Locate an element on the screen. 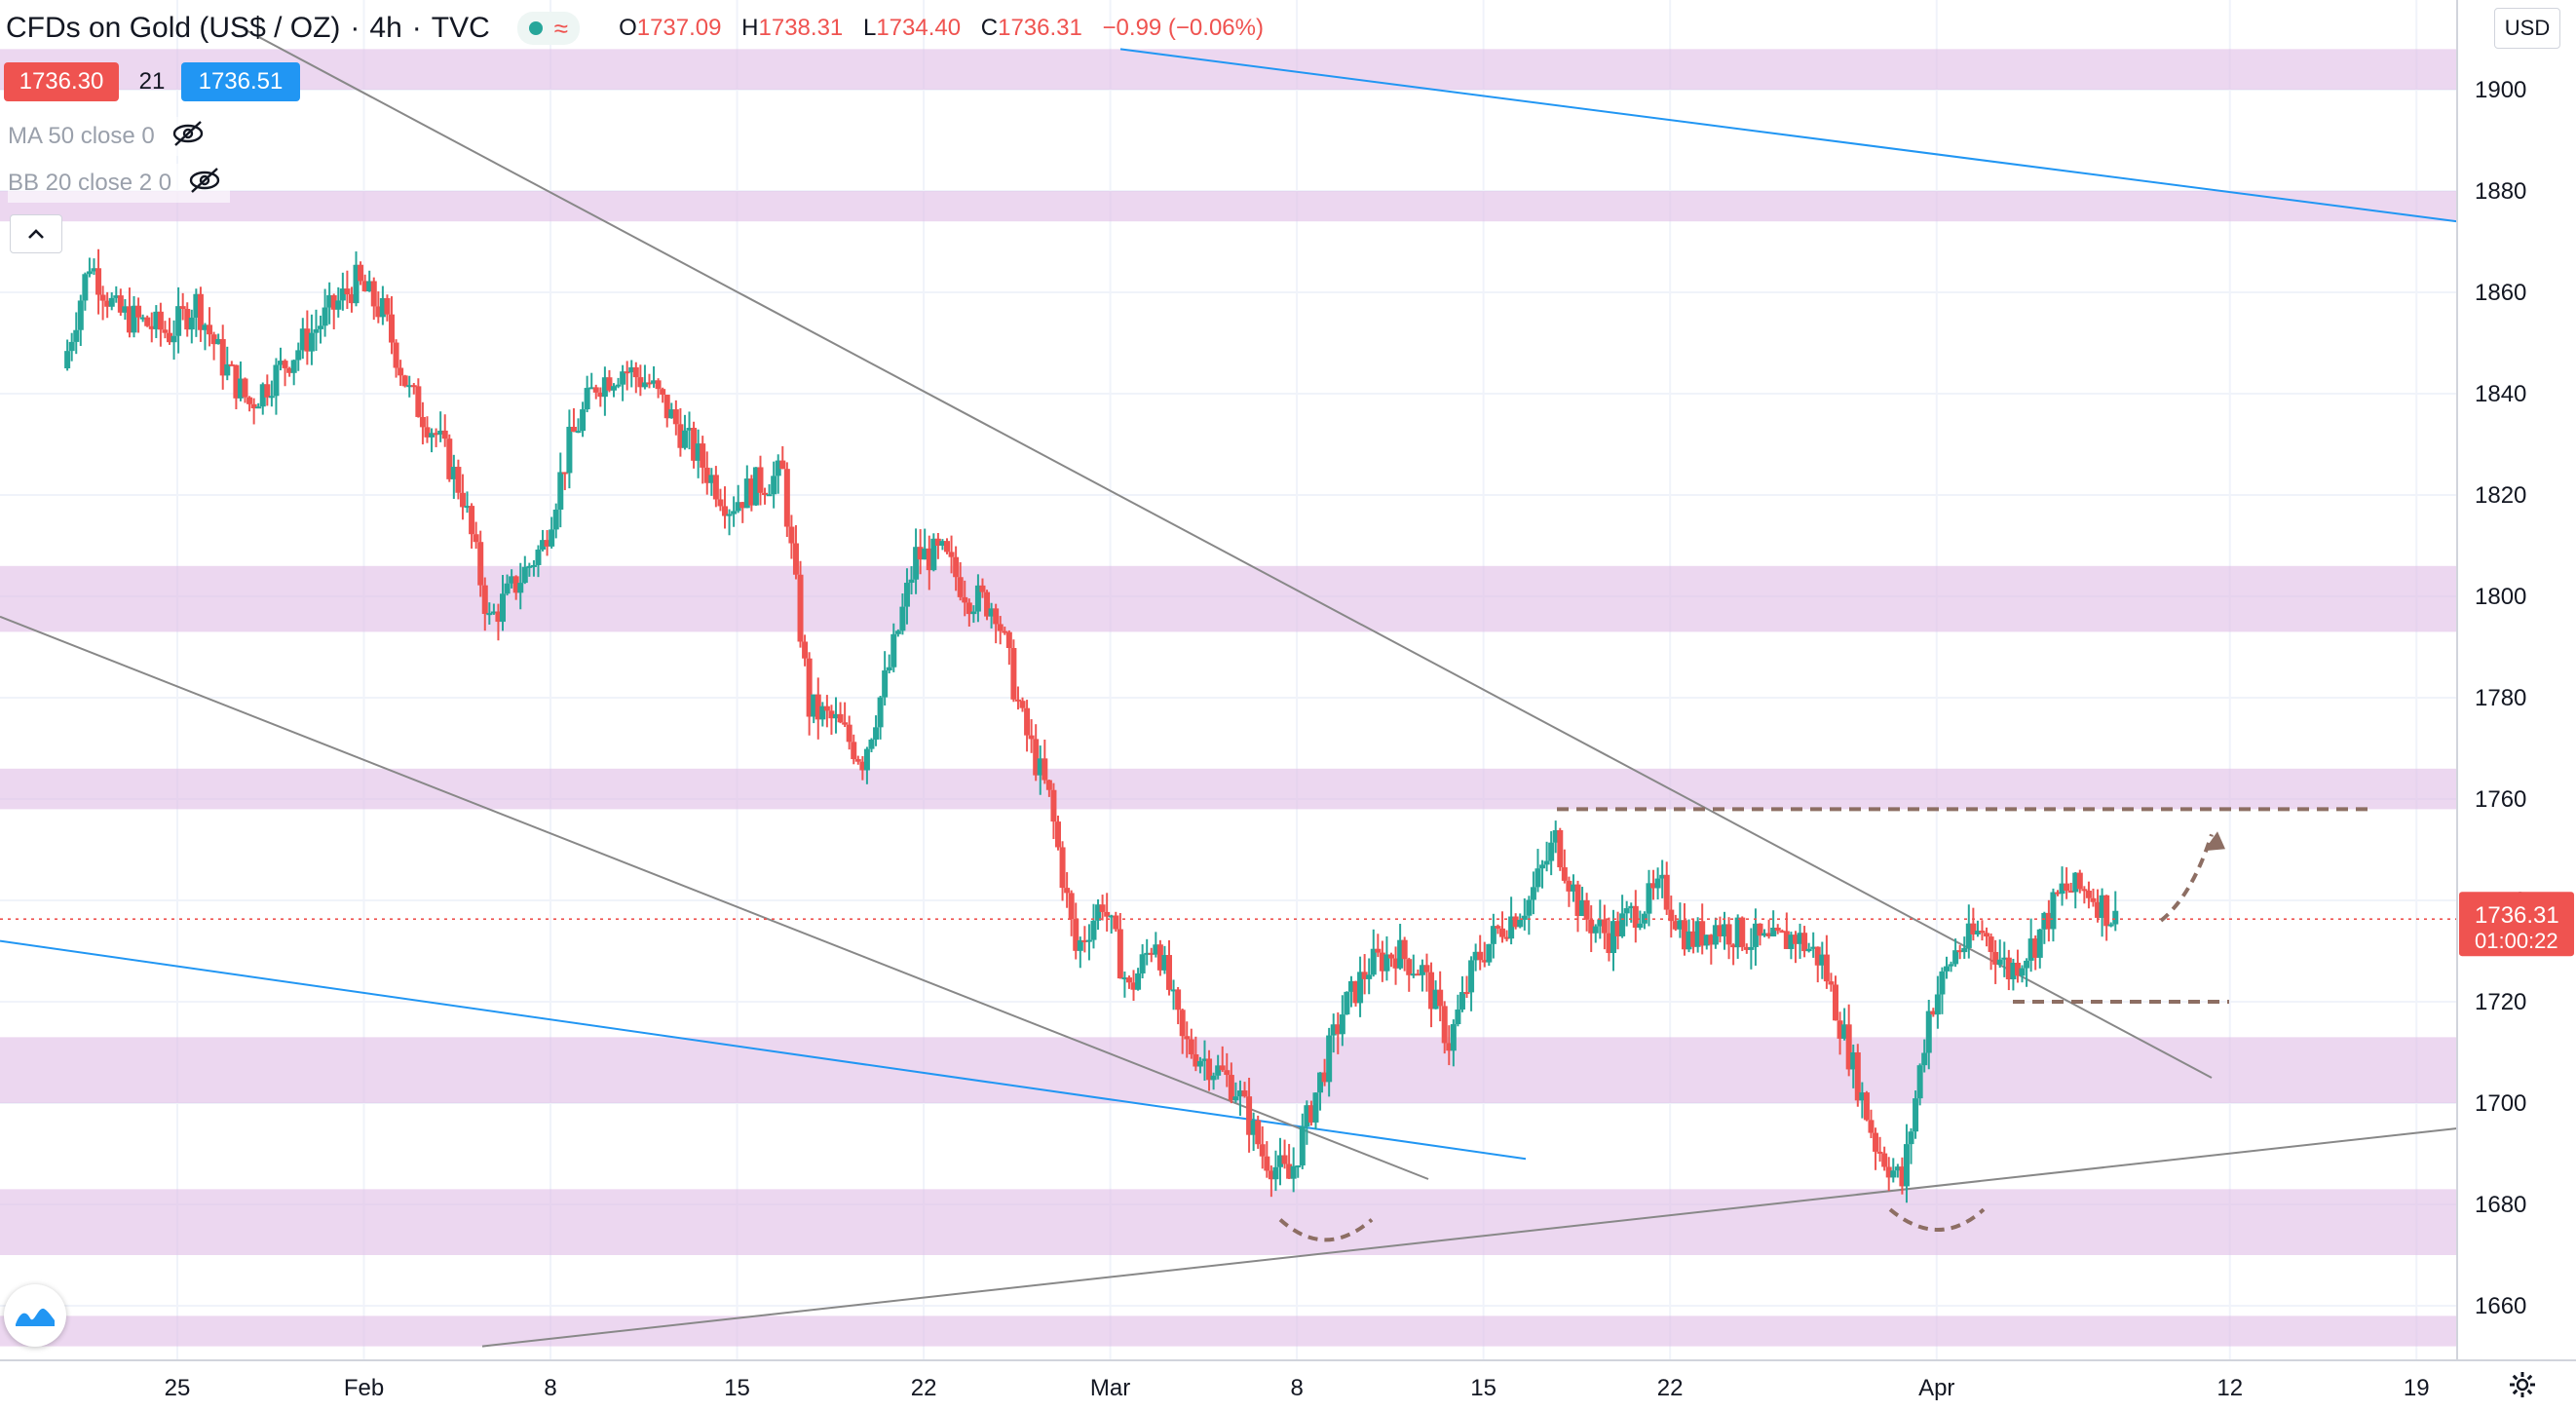  symbol-title: CFDs on Gold (US$ / OZ) is located at coordinates (173, 28).